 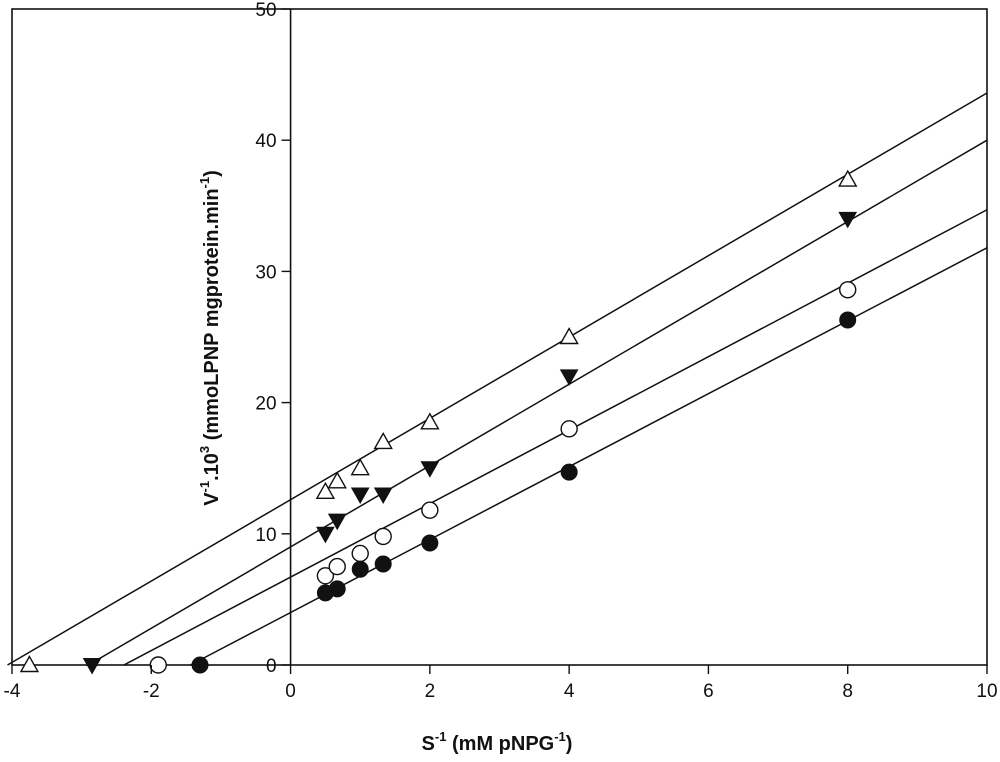 What do you see at coordinates (265, 535) in the screenshot?
I see `y-tick-label: 10` at bounding box center [265, 535].